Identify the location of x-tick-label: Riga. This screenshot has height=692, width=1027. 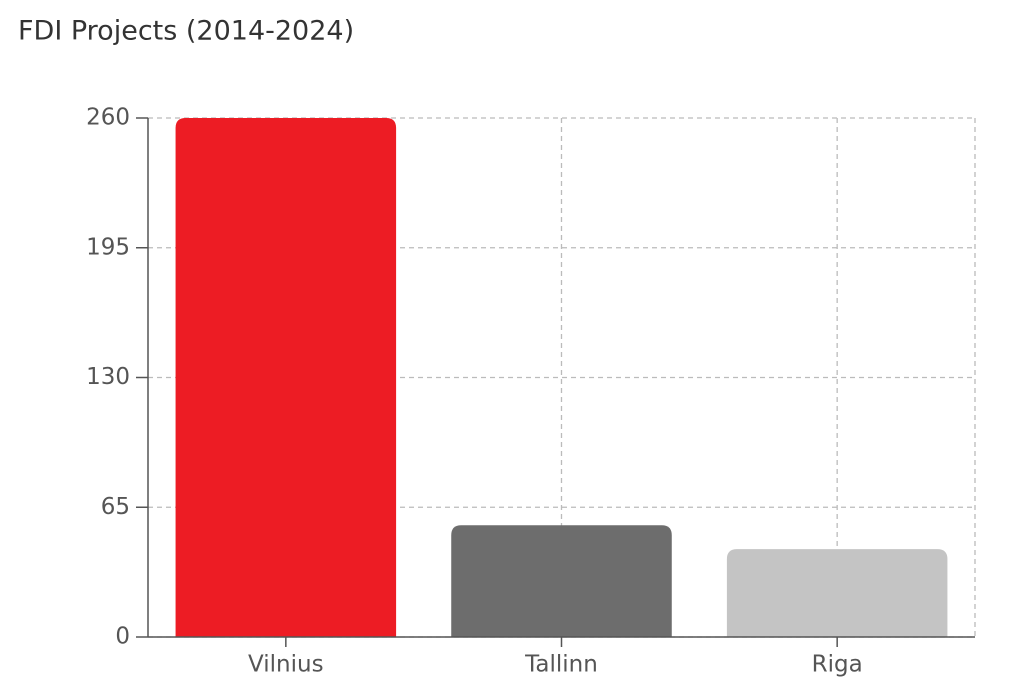
(837, 665).